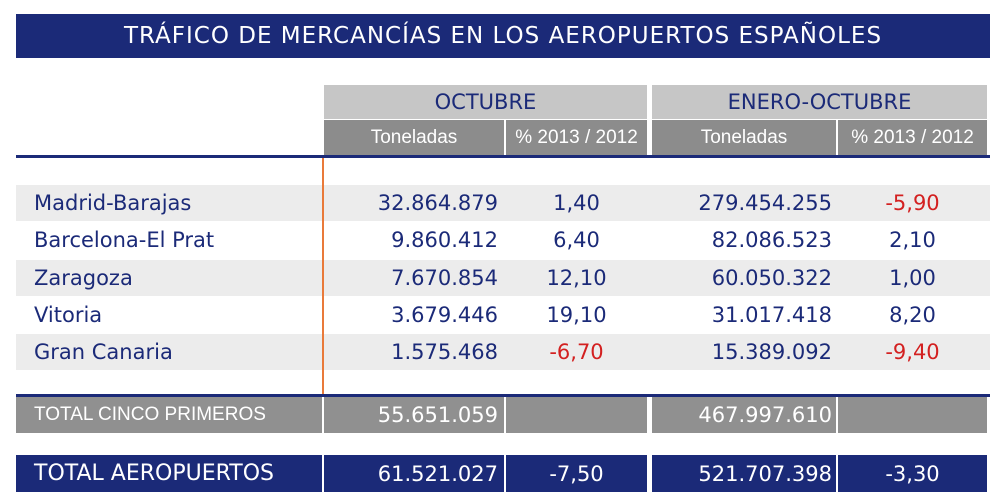 This screenshot has width=1000, height=500. What do you see at coordinates (576, 203) in the screenshot?
I see `oct-pct: 1,40` at bounding box center [576, 203].